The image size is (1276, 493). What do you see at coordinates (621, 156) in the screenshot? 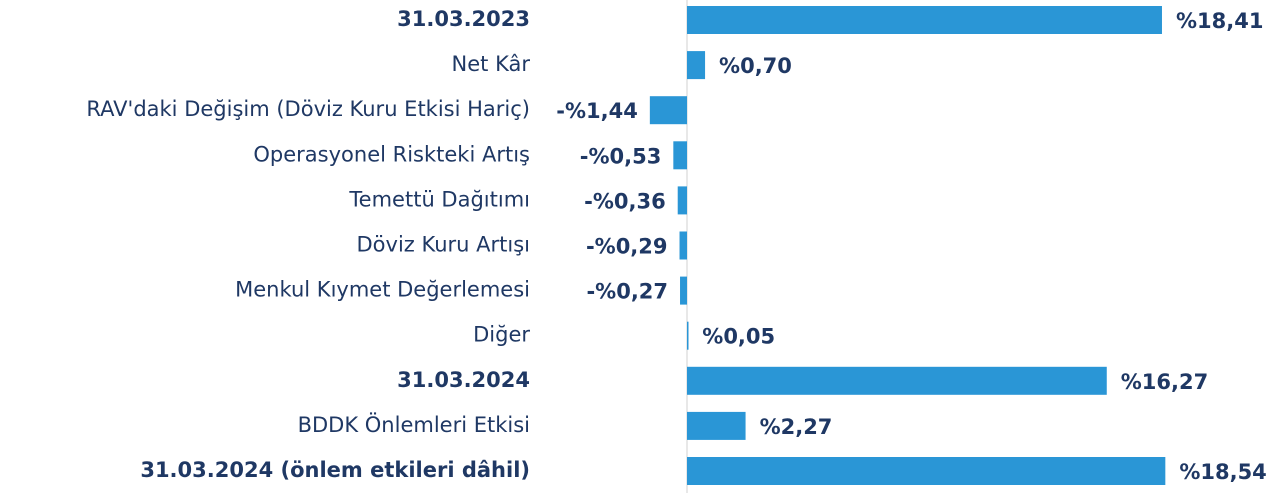
I see `value-label: -%0,53` at bounding box center [621, 156].